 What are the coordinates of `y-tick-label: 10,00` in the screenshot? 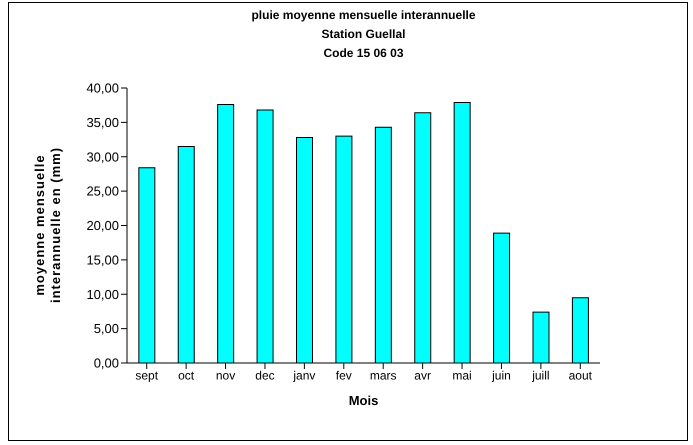 It's located at (102, 294).